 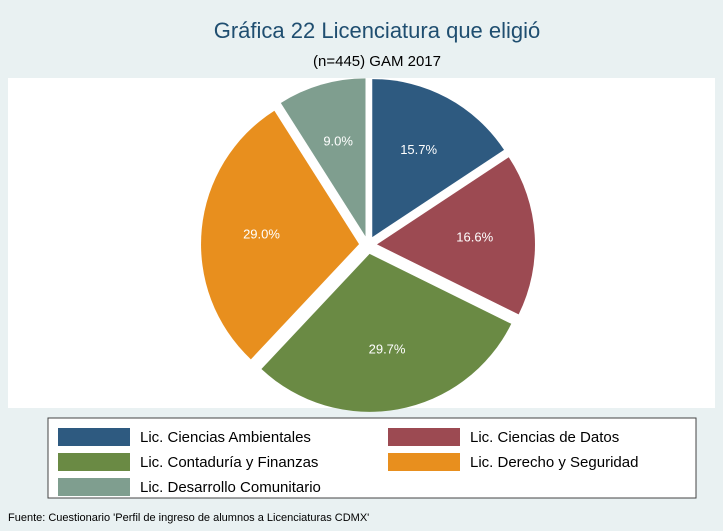 I want to click on chart-title: Gráfica 22 Licenciatura que eligió, so click(x=377, y=30).